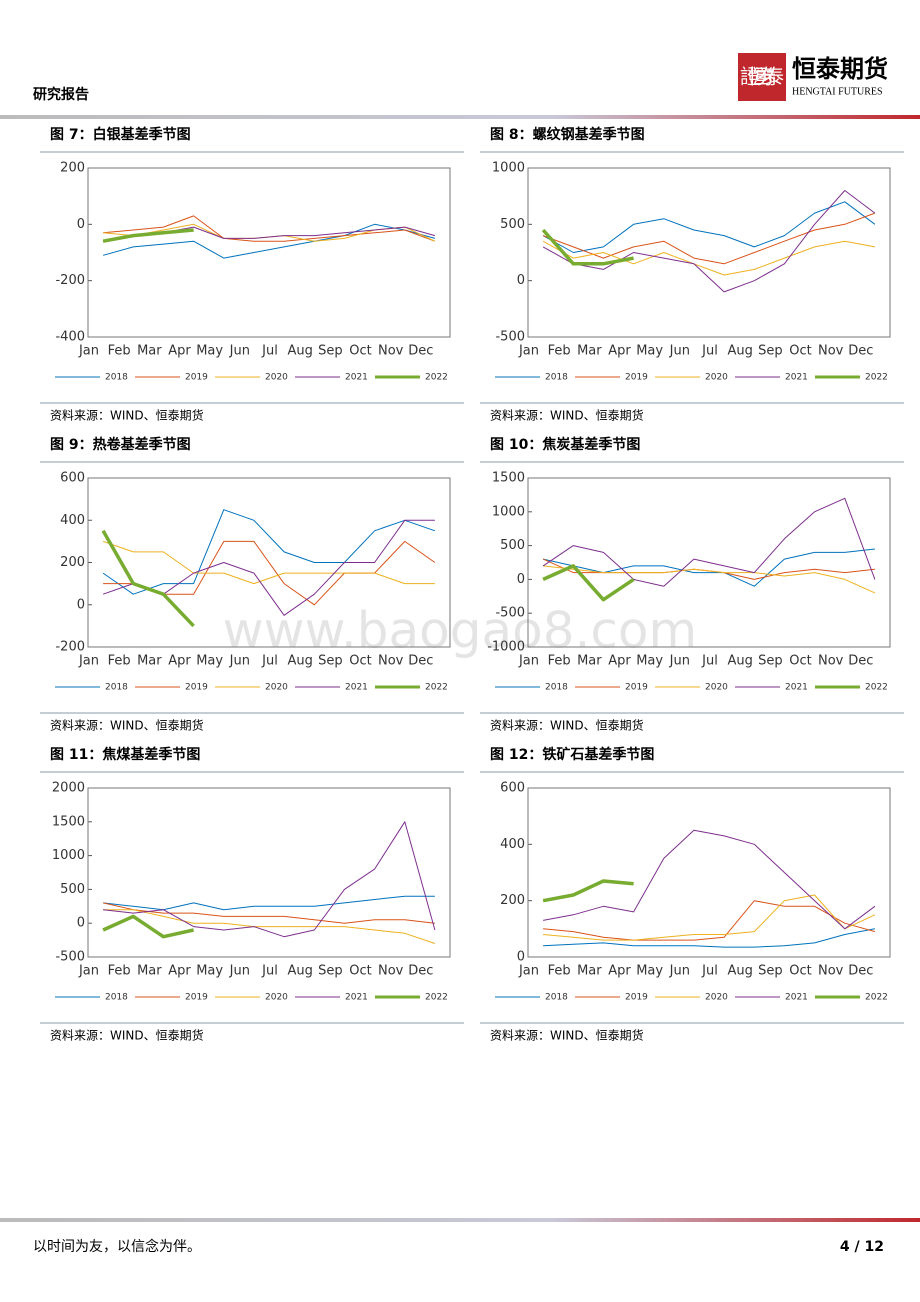 The height and width of the screenshot is (1302, 920). What do you see at coordinates (70, 647) in the screenshot?
I see `y-tick-label: -200` at bounding box center [70, 647].